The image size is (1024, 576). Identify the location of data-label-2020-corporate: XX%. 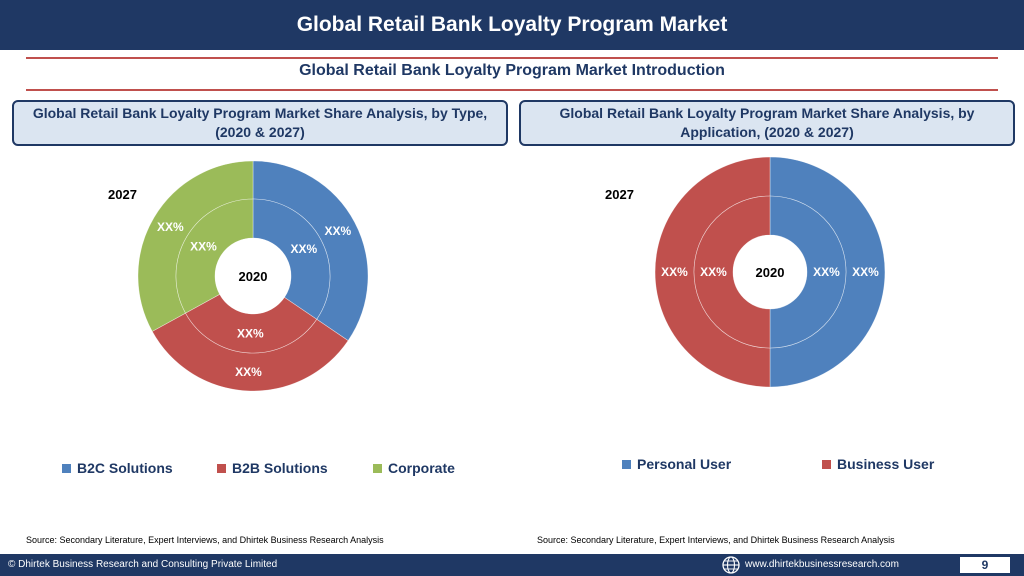
(203, 247).